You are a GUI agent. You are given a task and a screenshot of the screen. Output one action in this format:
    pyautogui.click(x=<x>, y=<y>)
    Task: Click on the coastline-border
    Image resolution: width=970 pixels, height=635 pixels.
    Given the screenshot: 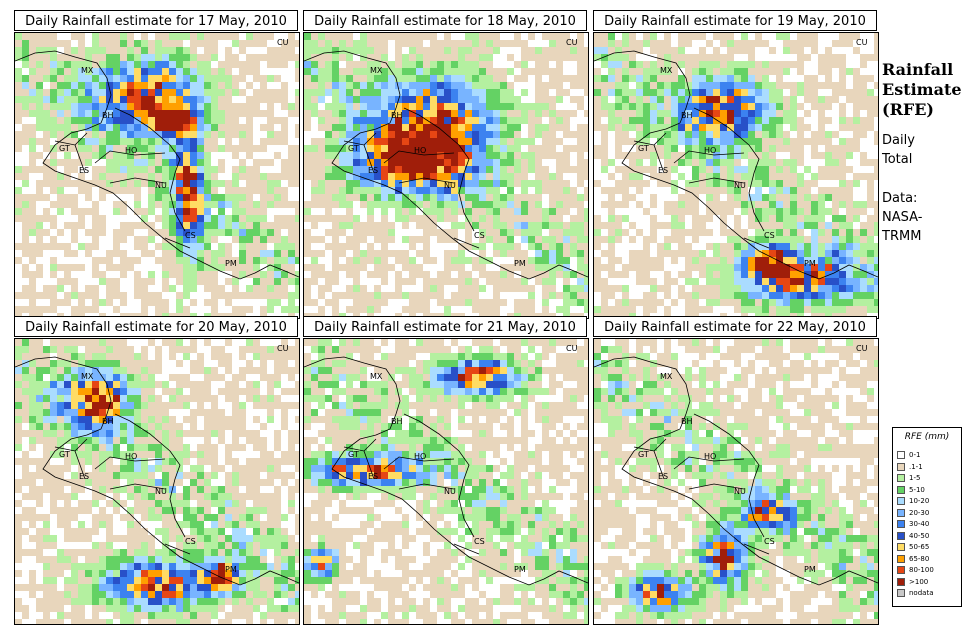 What is the action you would take?
    pyautogui.click(x=157, y=165)
    